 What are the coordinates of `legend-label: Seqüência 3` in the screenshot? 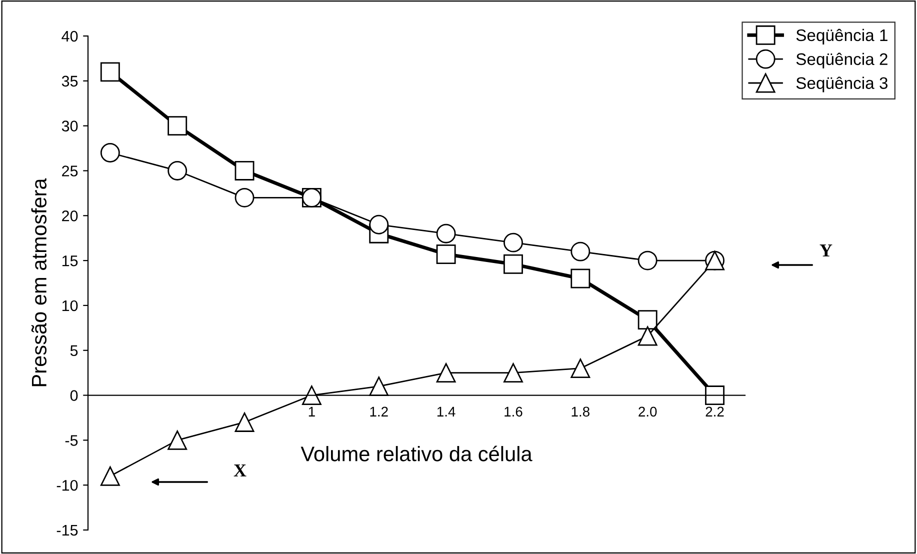 It's located at (842, 84).